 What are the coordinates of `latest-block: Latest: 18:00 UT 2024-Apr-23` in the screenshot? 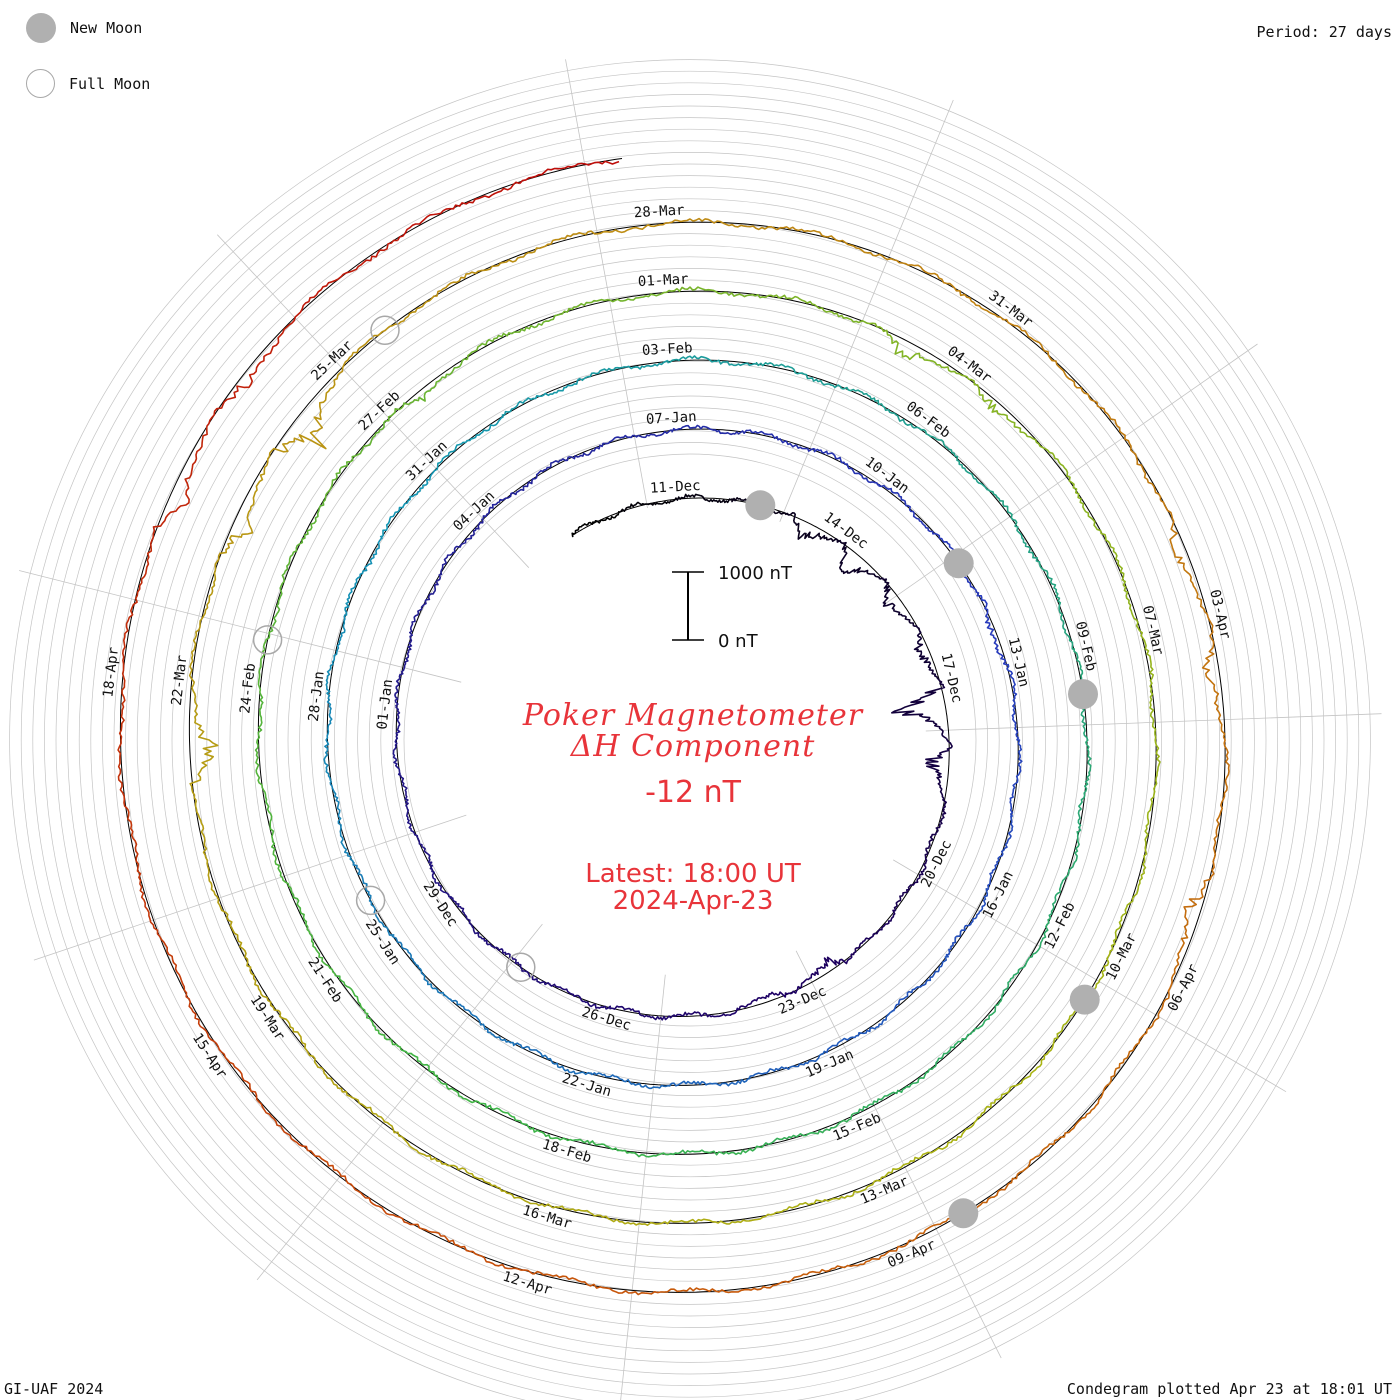 It's located at (693, 888).